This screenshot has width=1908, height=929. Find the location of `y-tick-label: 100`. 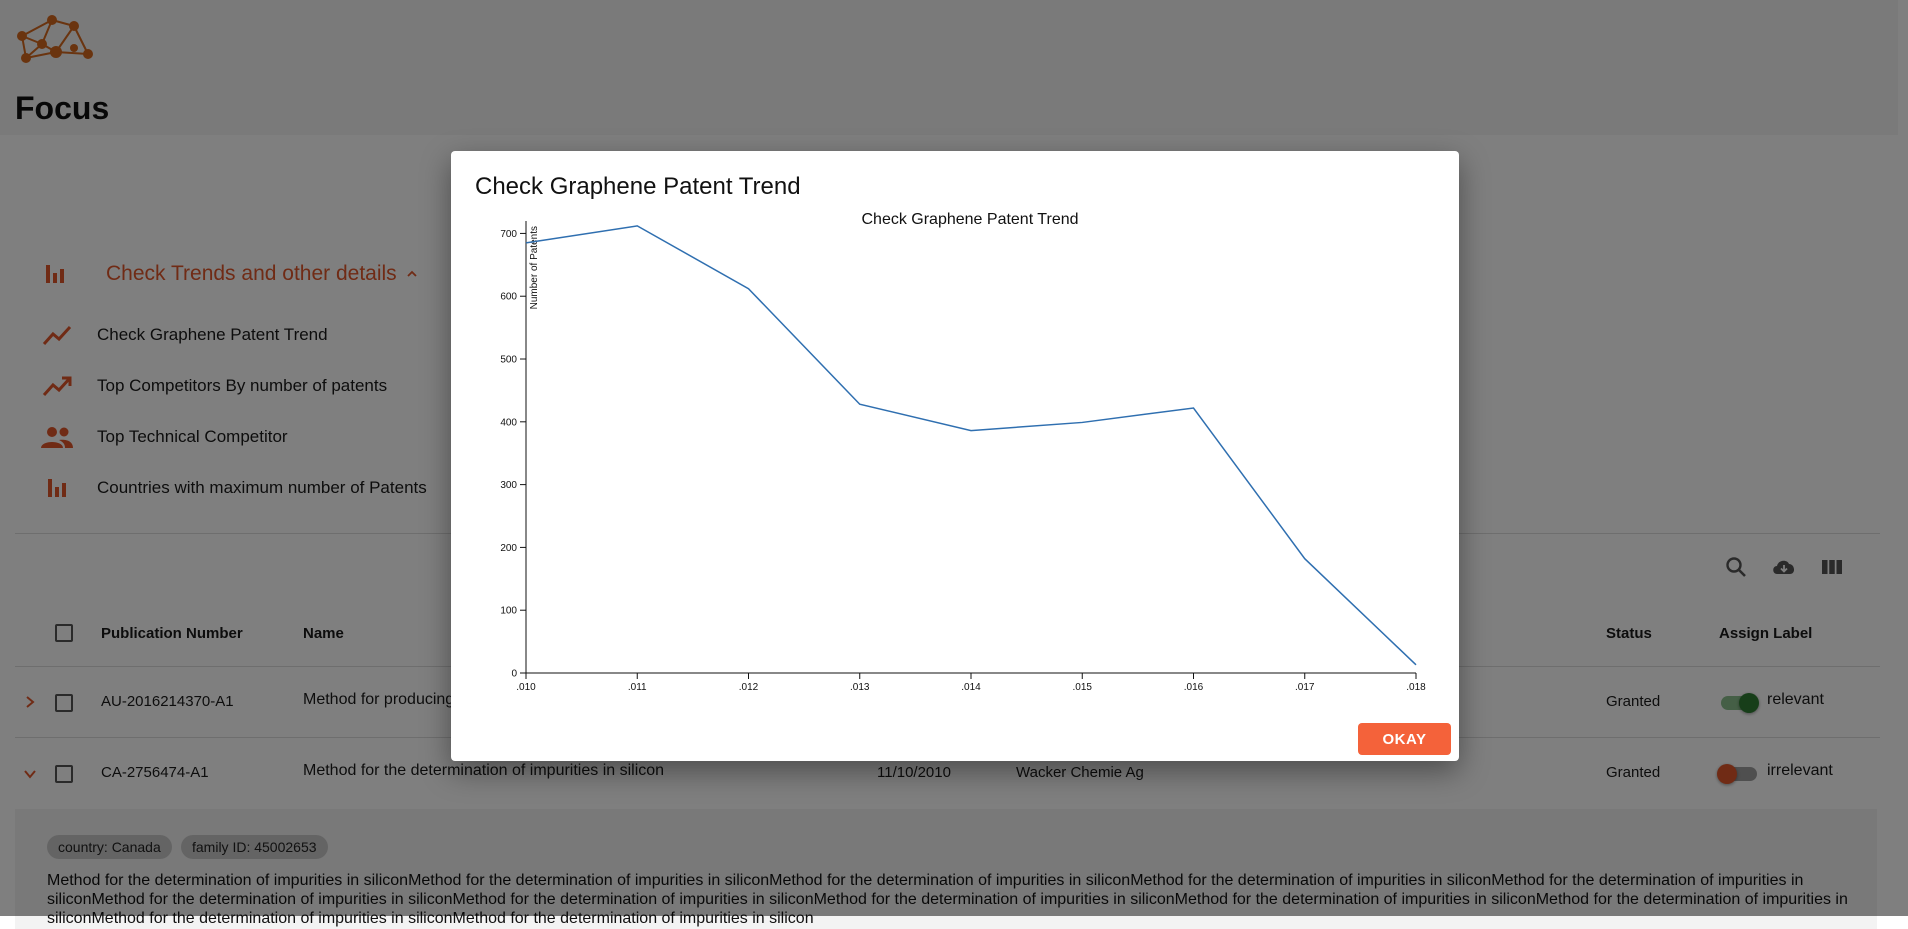

y-tick-label: 100 is located at coordinates (508, 611).